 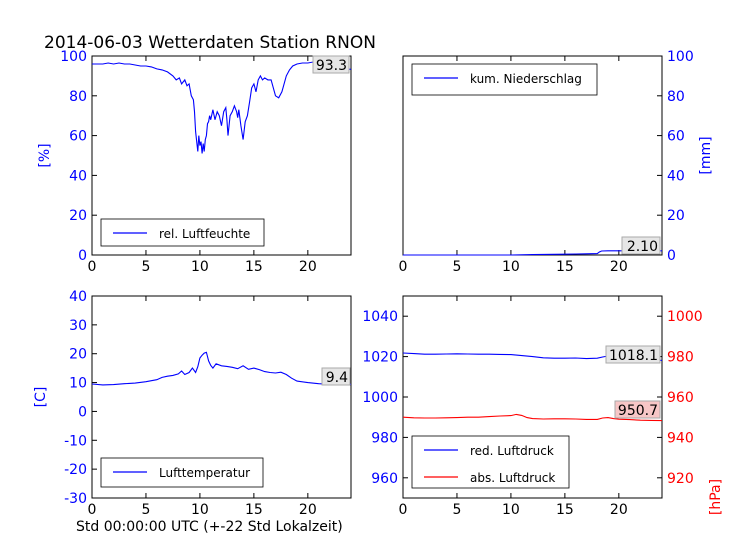 What do you see at coordinates (222, 107) in the screenshot?
I see `humidity-series-line` at bounding box center [222, 107].